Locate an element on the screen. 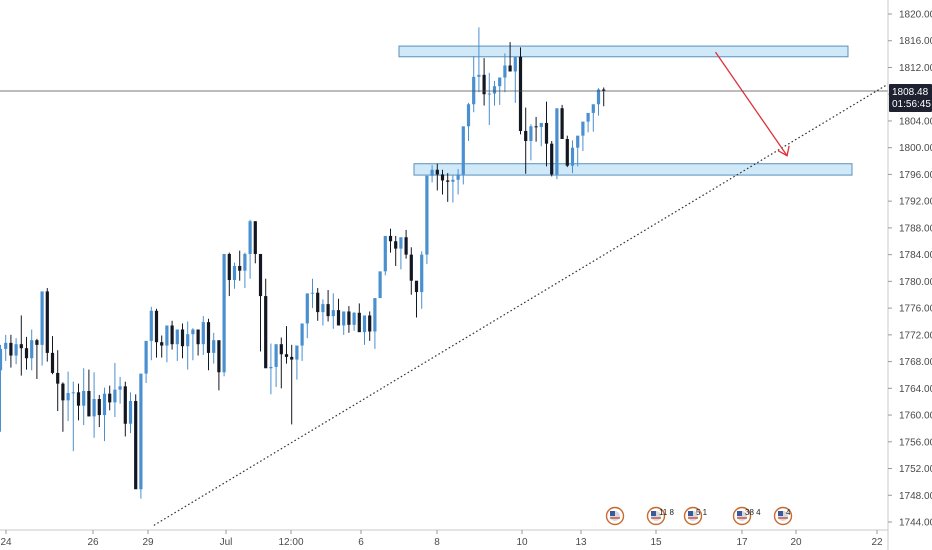  event-badge: 4 is located at coordinates (783, 516).